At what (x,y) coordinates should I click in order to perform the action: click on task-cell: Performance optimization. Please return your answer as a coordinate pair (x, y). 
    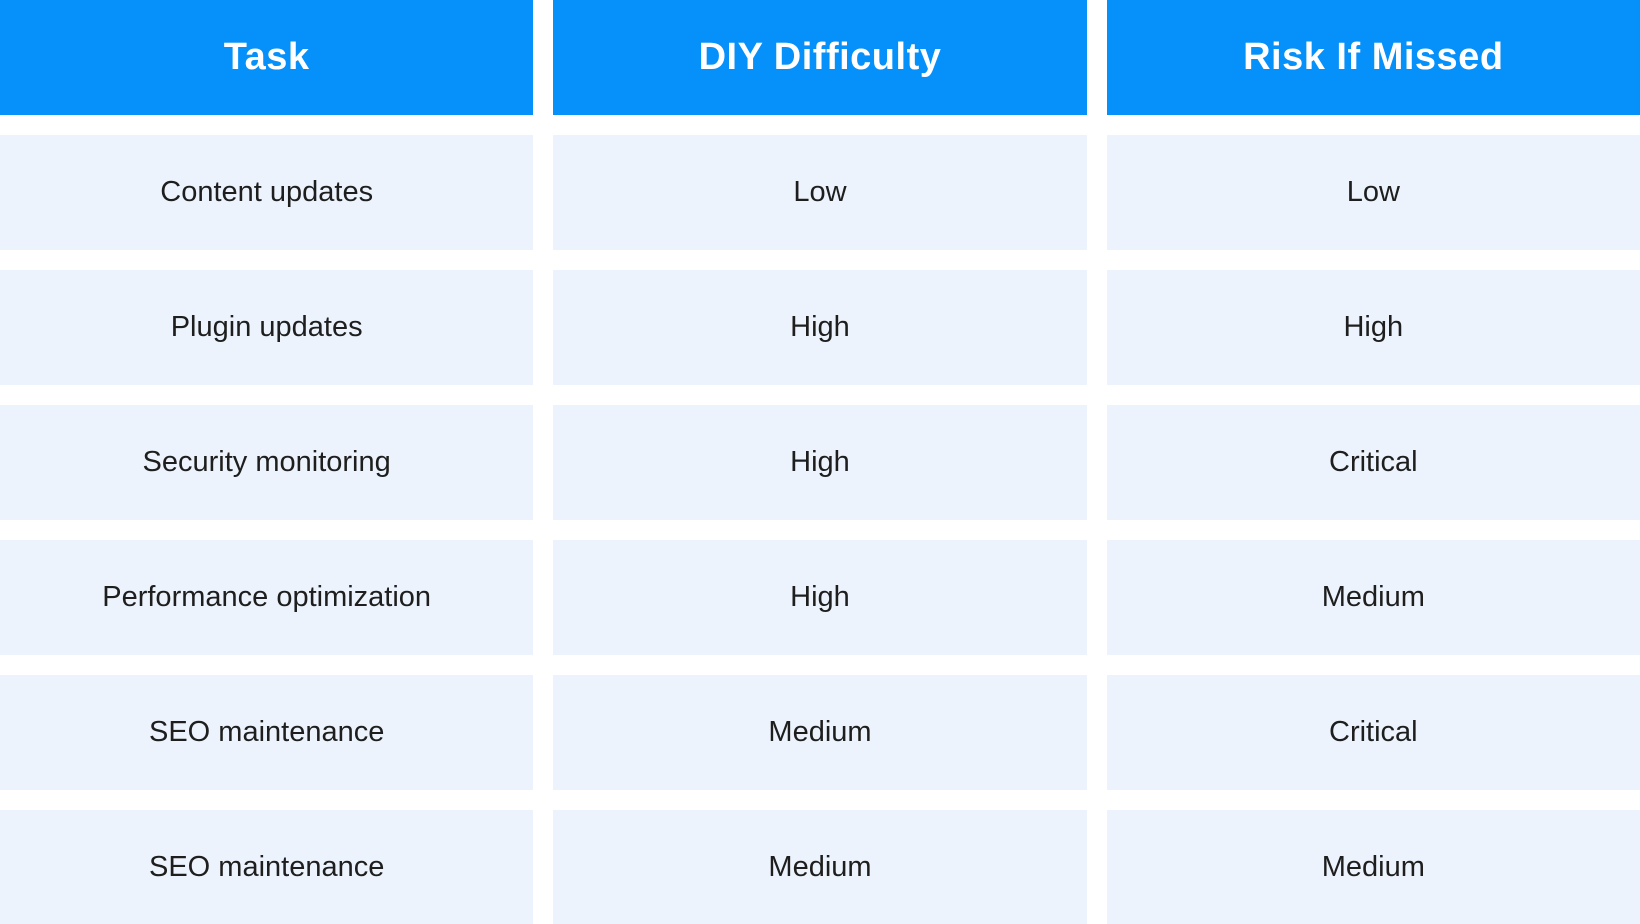
    Looking at the image, I should click on (267, 597).